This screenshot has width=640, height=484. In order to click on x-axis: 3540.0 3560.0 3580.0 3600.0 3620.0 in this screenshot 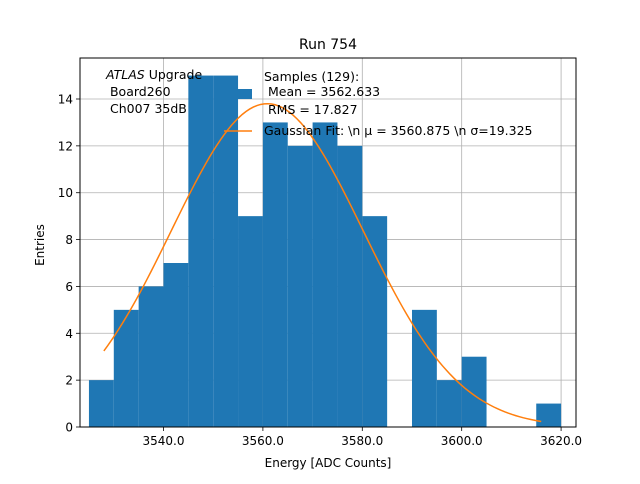, I will do `click(362, 437)`.